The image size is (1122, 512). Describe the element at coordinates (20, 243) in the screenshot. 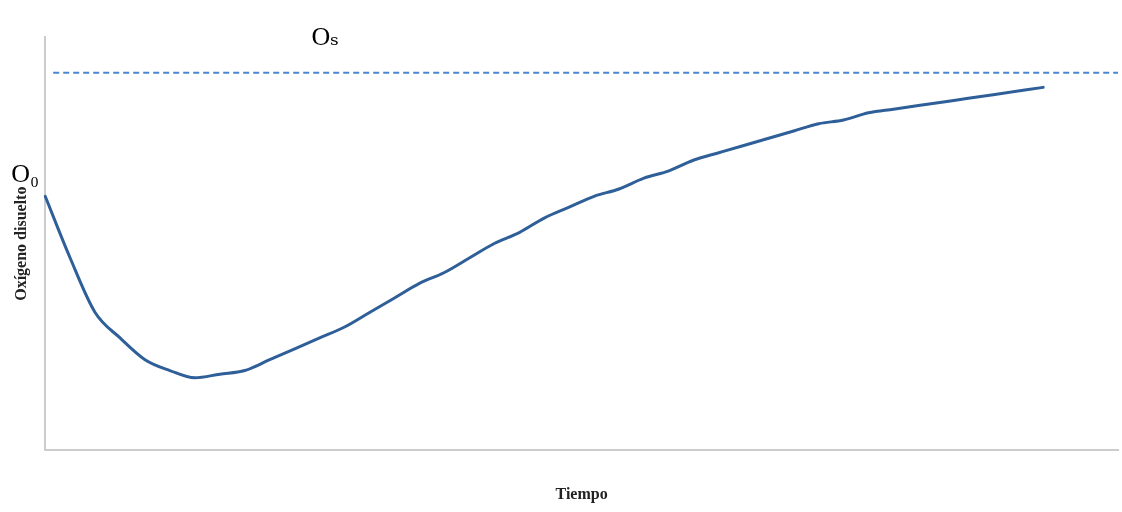

I see `y-axis-title: Oxígeno disuelto` at that location.